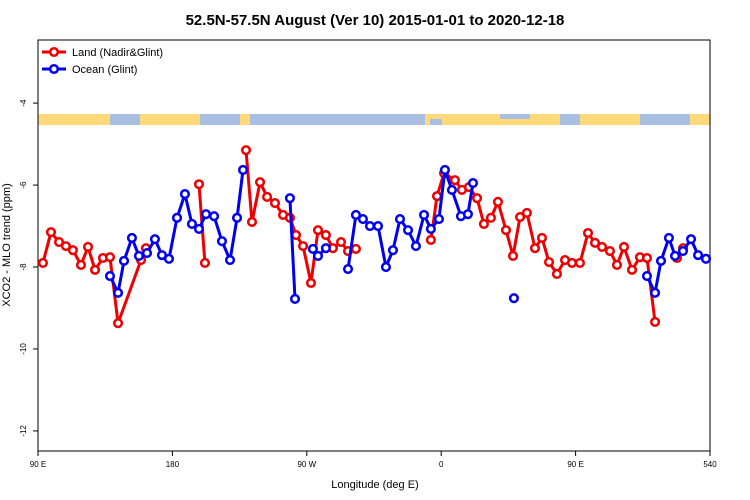 Image resolution: width=750 pixels, height=500 pixels. Describe the element at coordinates (306, 464) in the screenshot. I see `x-tick-label: 90 W` at that location.